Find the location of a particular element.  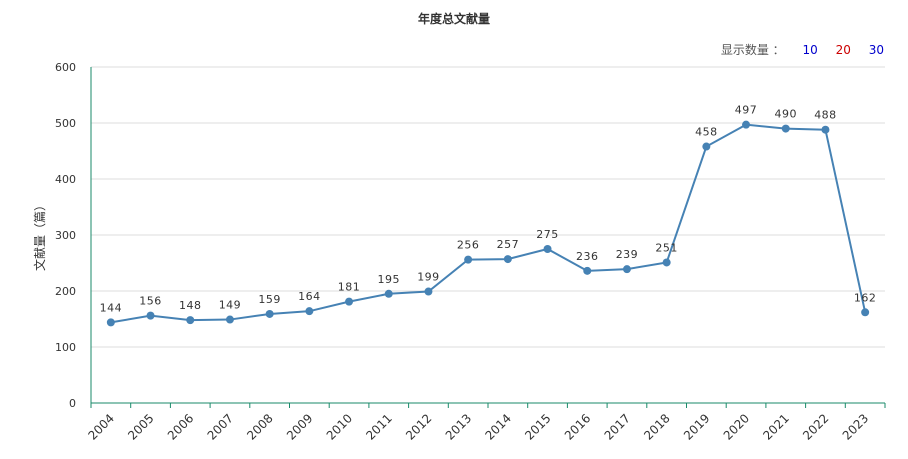

x-tick-label: 2005 is located at coordinates (140, 426).